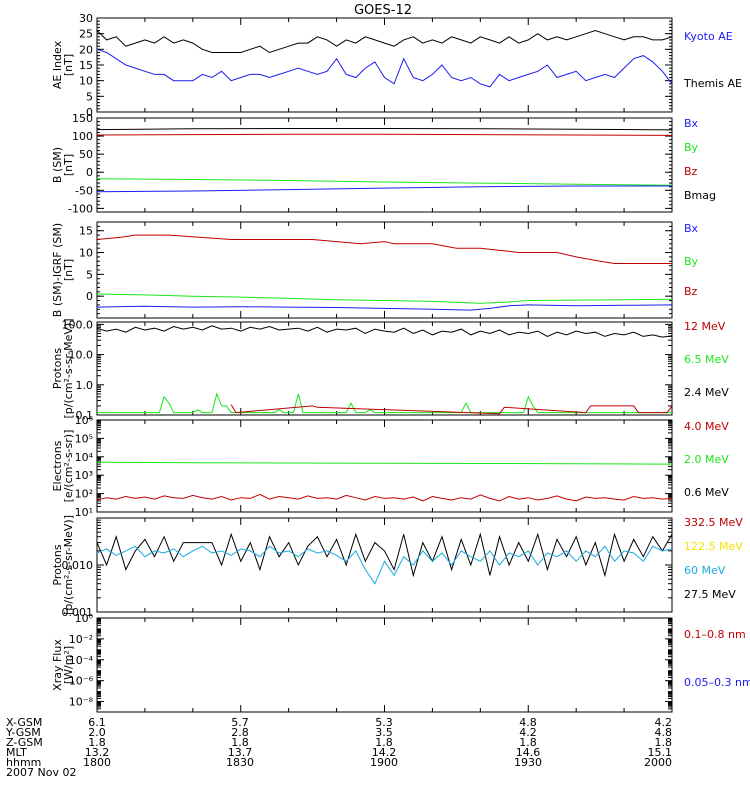 Image resolution: width=750 pixels, height=800 pixels. Describe the element at coordinates (384, 722) in the screenshot. I see `ephemeris-value: 5.3` at that location.